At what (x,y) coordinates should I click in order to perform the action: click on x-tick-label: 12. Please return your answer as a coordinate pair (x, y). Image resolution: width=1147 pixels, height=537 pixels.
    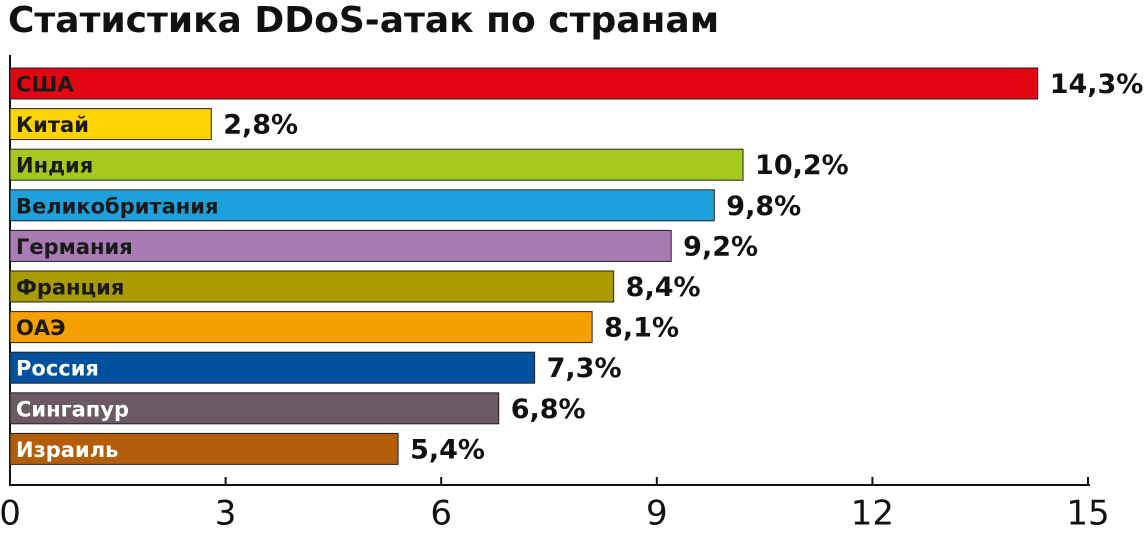
    Looking at the image, I should click on (872, 514).